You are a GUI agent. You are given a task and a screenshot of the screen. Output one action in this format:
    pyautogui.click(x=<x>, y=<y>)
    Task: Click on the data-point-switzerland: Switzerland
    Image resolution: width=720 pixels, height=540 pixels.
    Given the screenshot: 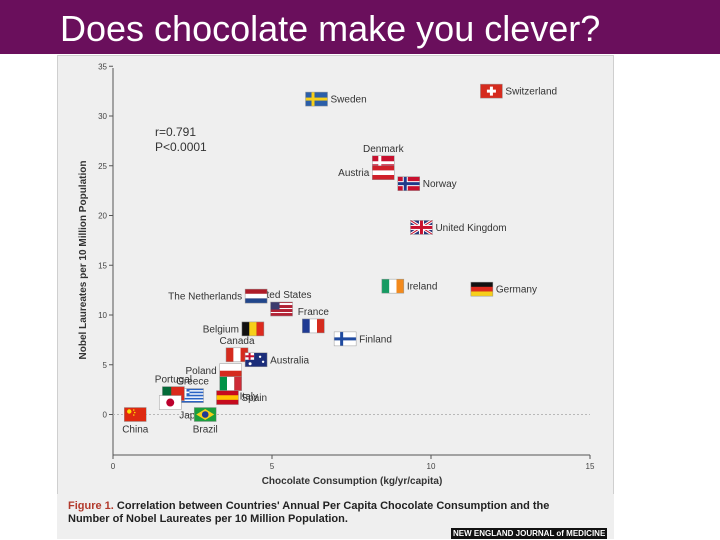 What is the action you would take?
    pyautogui.click(x=518, y=91)
    